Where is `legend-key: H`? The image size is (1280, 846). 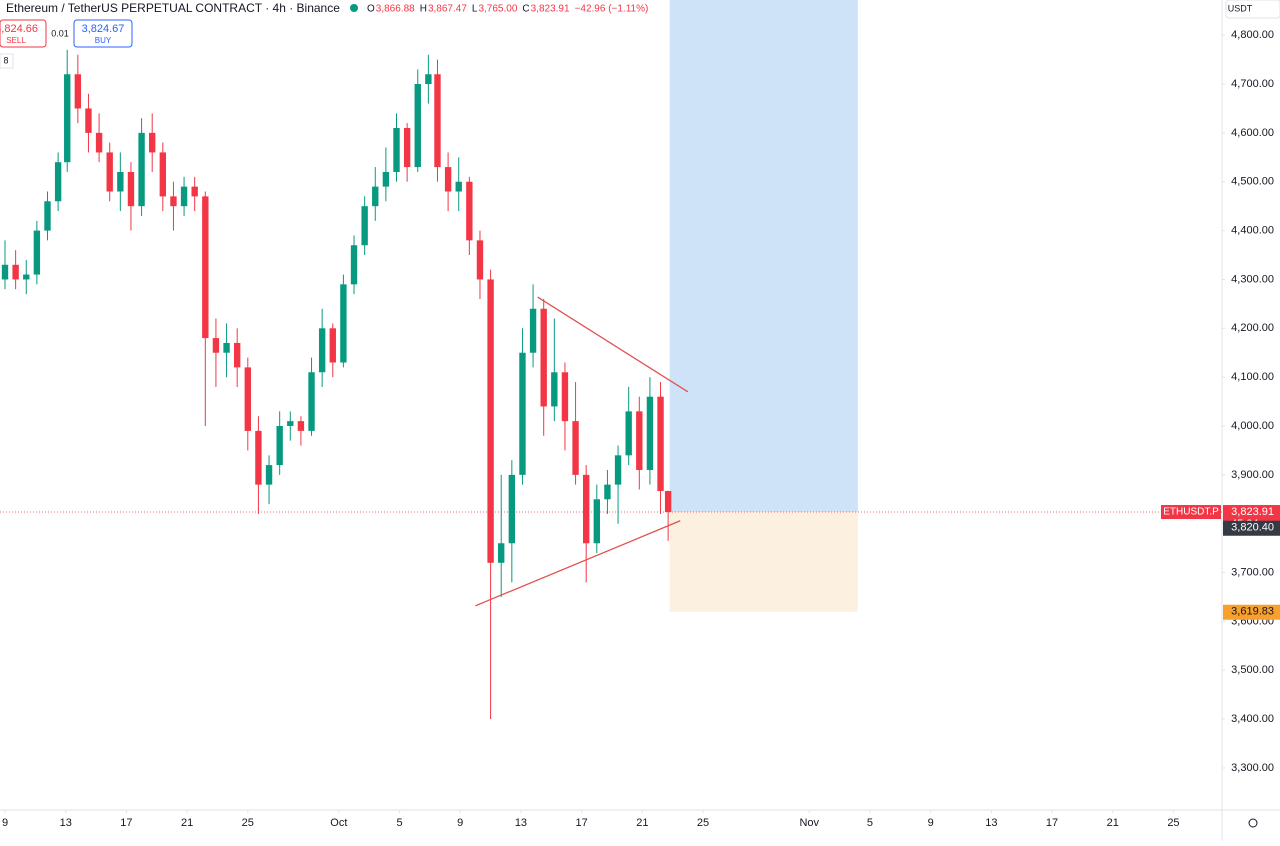
legend-key: H is located at coordinates (423, 9).